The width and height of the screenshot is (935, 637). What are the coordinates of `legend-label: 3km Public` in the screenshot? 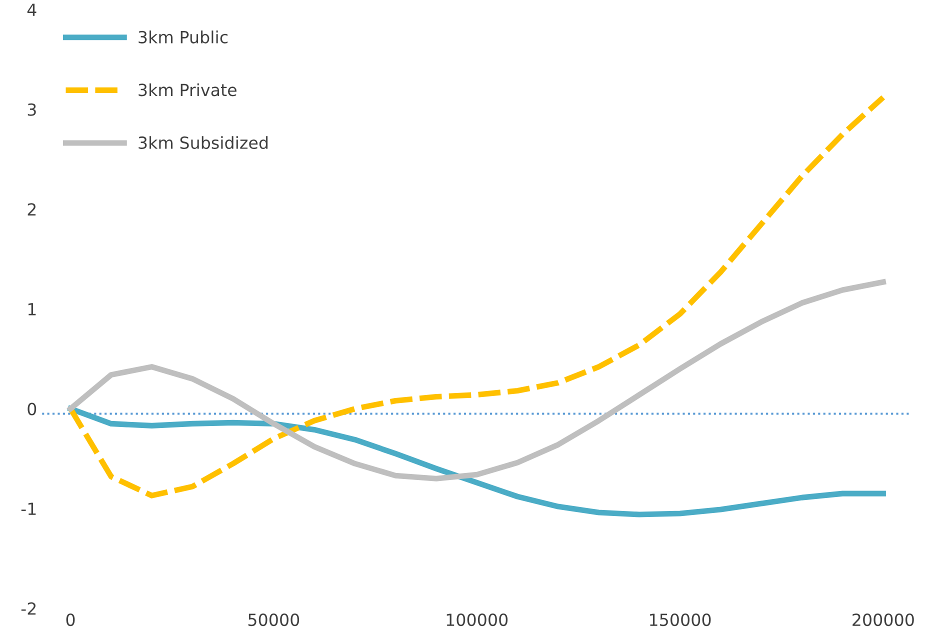 It's located at (183, 37).